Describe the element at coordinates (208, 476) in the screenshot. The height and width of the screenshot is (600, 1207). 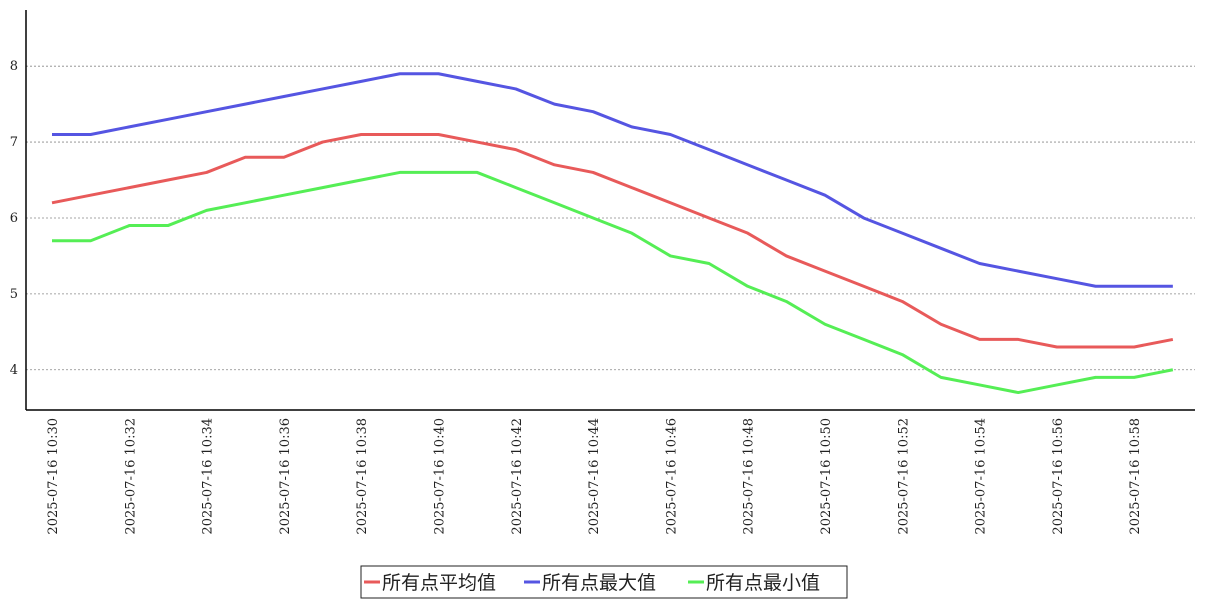
I see `x-tick-label: 2025-07-16 10:34` at that location.